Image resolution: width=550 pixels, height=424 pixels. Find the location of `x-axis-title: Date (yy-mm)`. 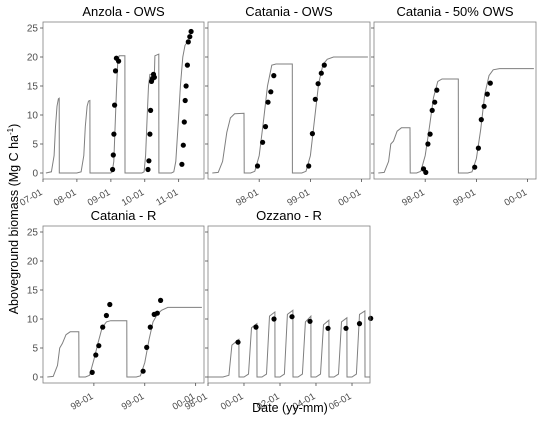

x-axis-title: Date (yy-mm) is located at coordinates (290, 408).